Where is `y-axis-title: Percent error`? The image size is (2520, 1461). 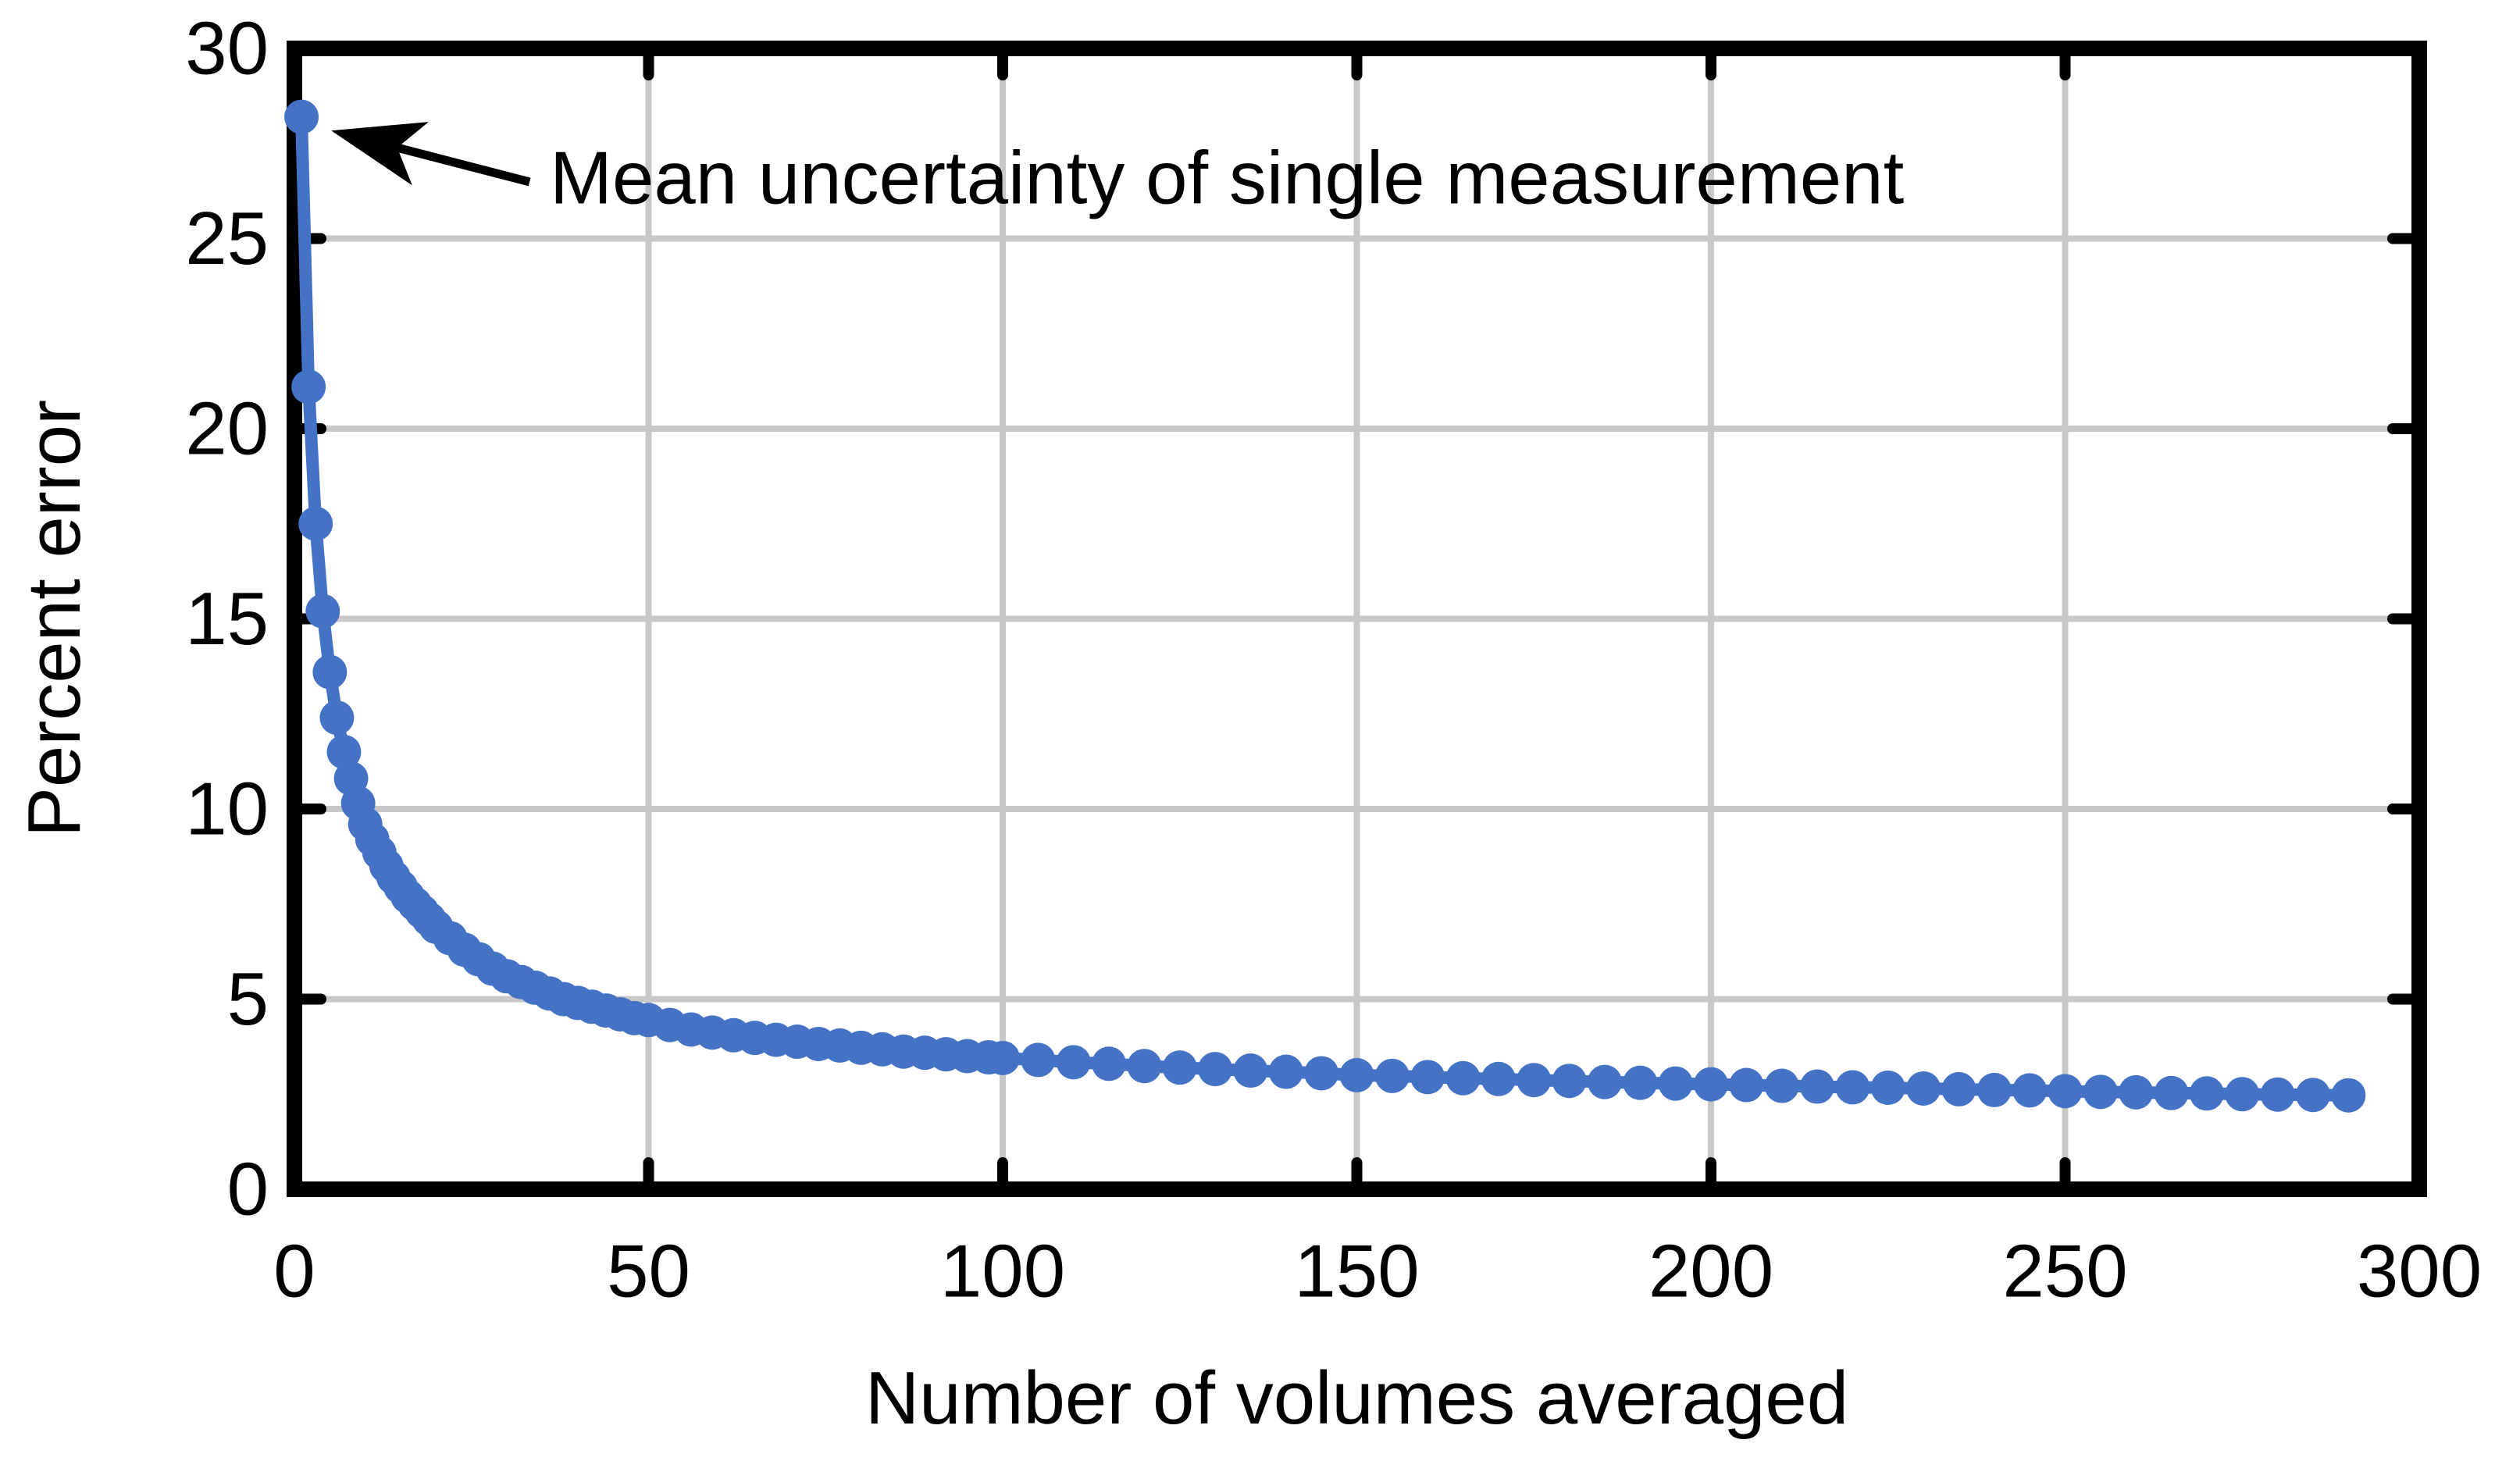
y-axis-title: Percent error is located at coordinates (54, 618).